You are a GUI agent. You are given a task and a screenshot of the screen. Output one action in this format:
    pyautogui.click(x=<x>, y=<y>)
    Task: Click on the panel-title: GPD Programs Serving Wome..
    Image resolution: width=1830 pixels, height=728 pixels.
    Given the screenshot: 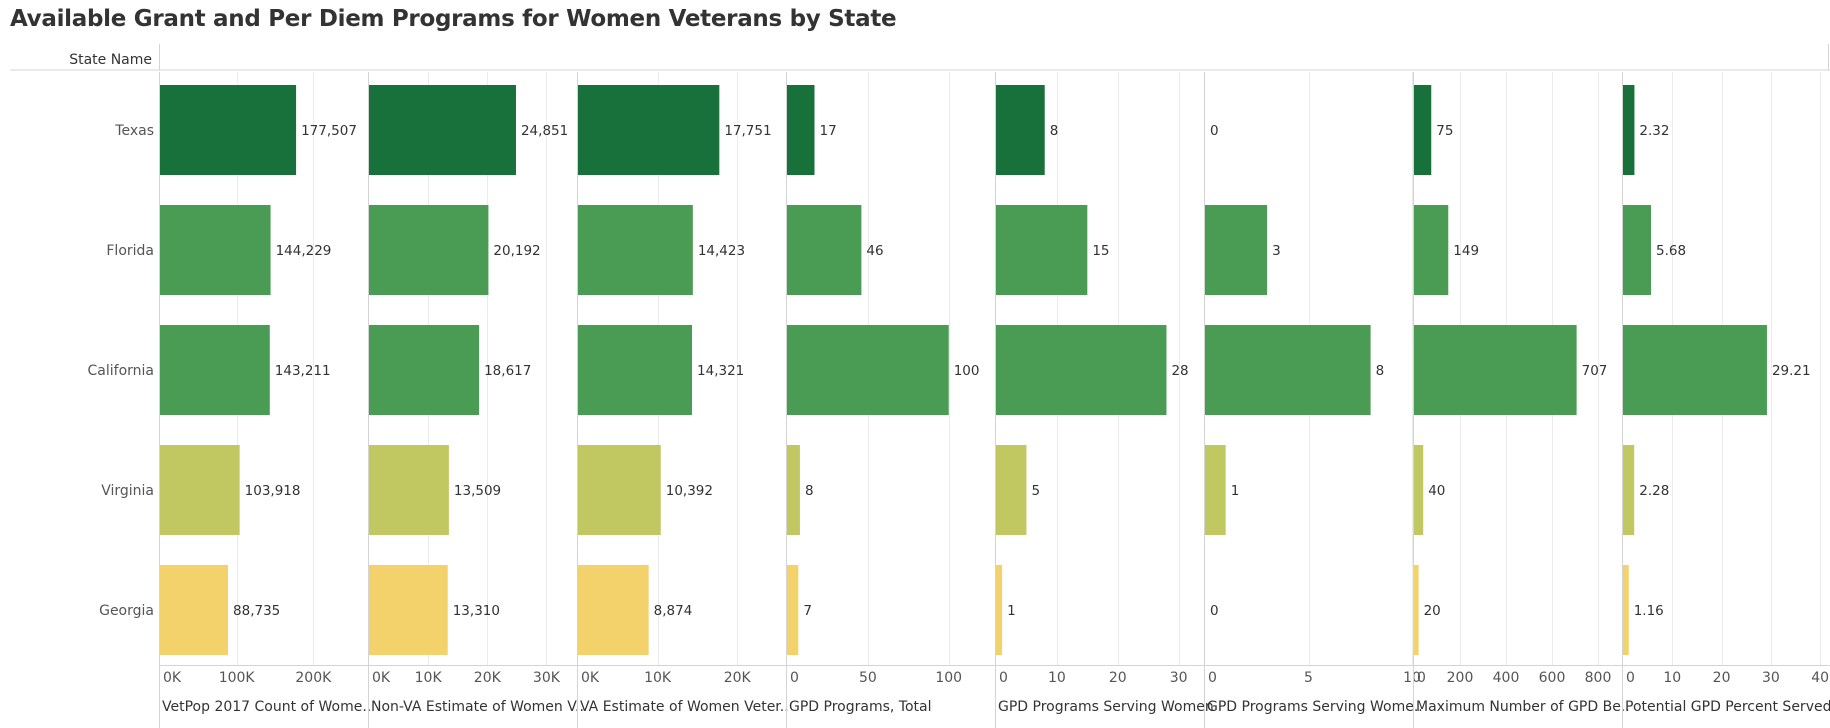 What is the action you would take?
    pyautogui.click(x=1315, y=707)
    